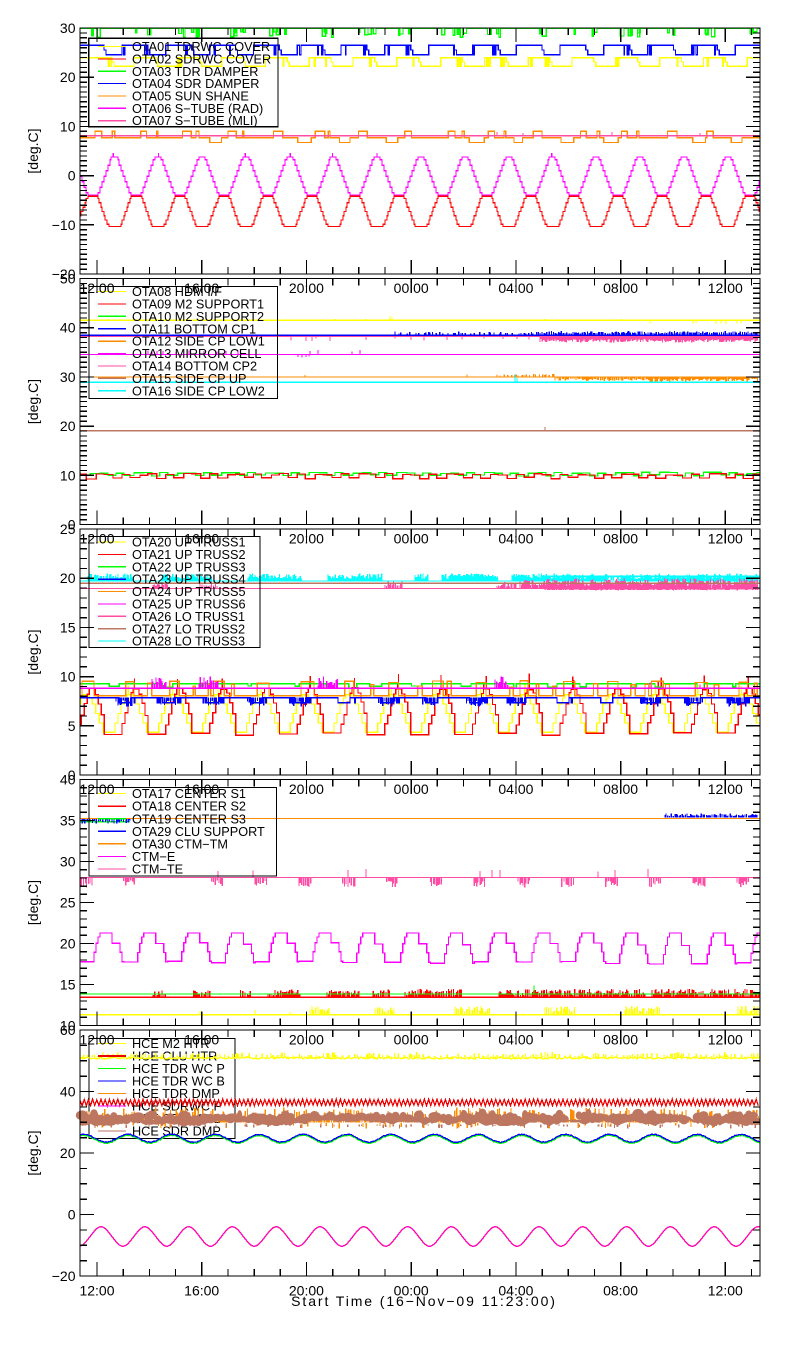 The image size is (800, 1350). Describe the element at coordinates (72, 726) in the screenshot. I see `svg-text: 5` at that location.